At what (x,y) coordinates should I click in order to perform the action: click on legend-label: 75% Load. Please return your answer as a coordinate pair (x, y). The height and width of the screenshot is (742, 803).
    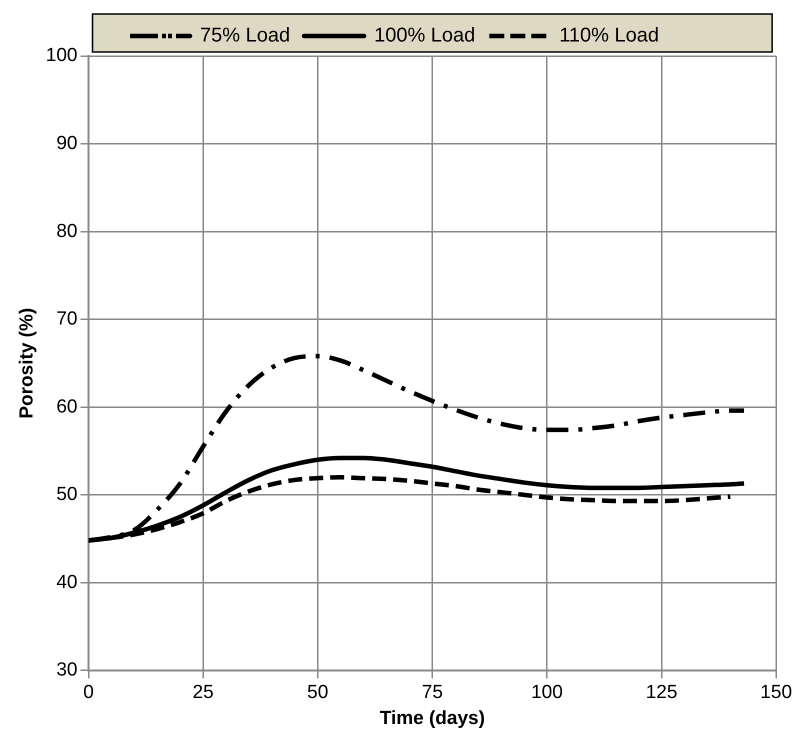
    Looking at the image, I should click on (245, 35).